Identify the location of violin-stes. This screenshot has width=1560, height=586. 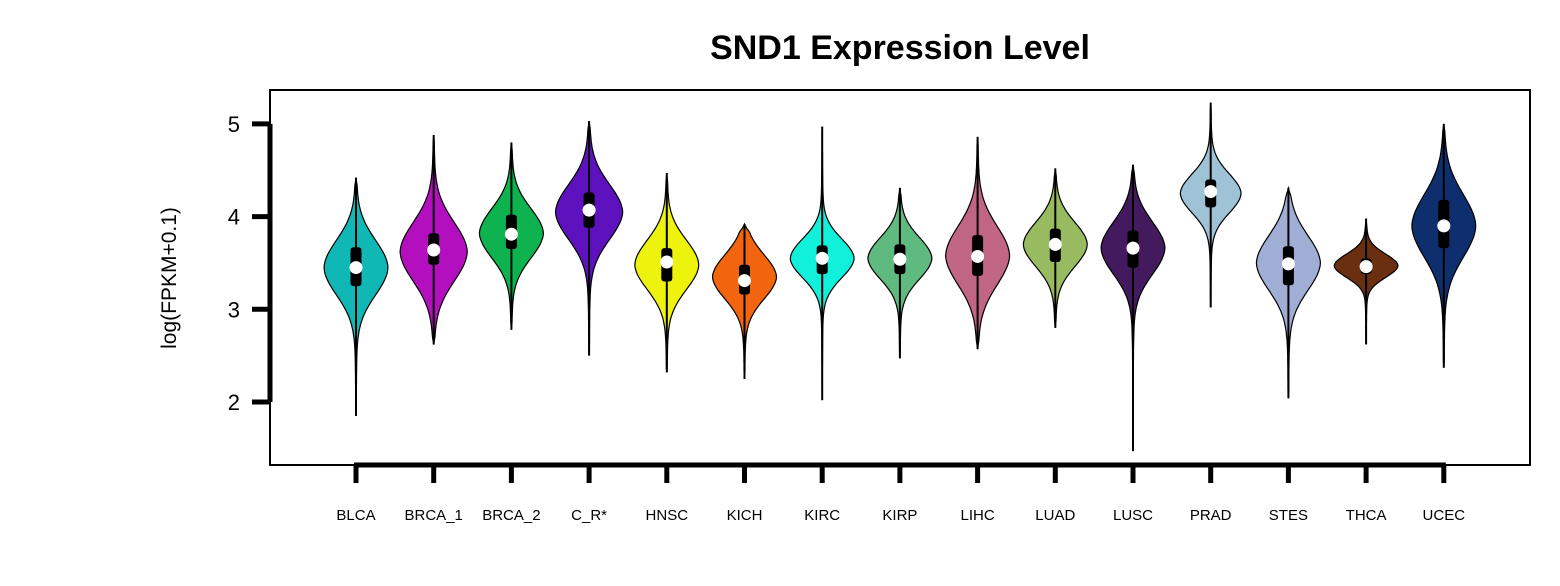
(1288, 292).